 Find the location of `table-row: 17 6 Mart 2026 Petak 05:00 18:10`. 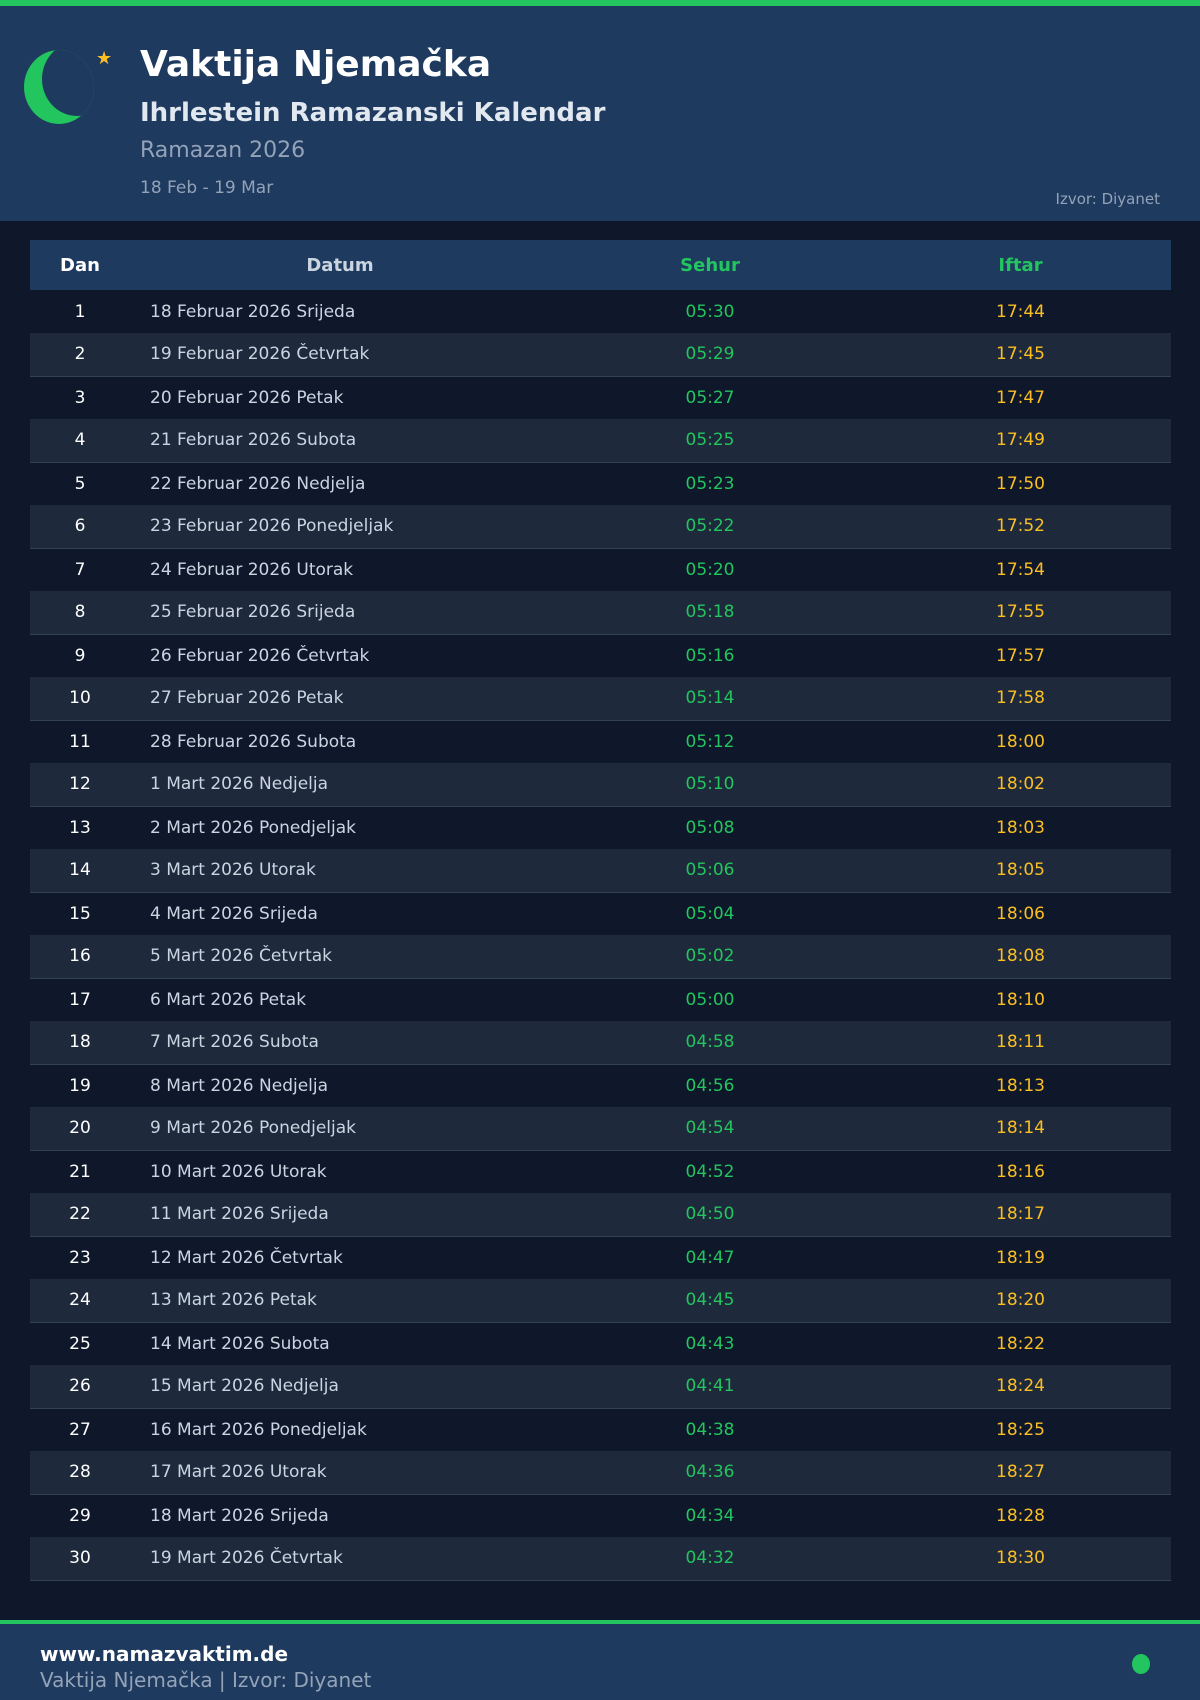

table-row: 17 6 Mart 2026 Petak 05:00 18:10 is located at coordinates (600, 999).